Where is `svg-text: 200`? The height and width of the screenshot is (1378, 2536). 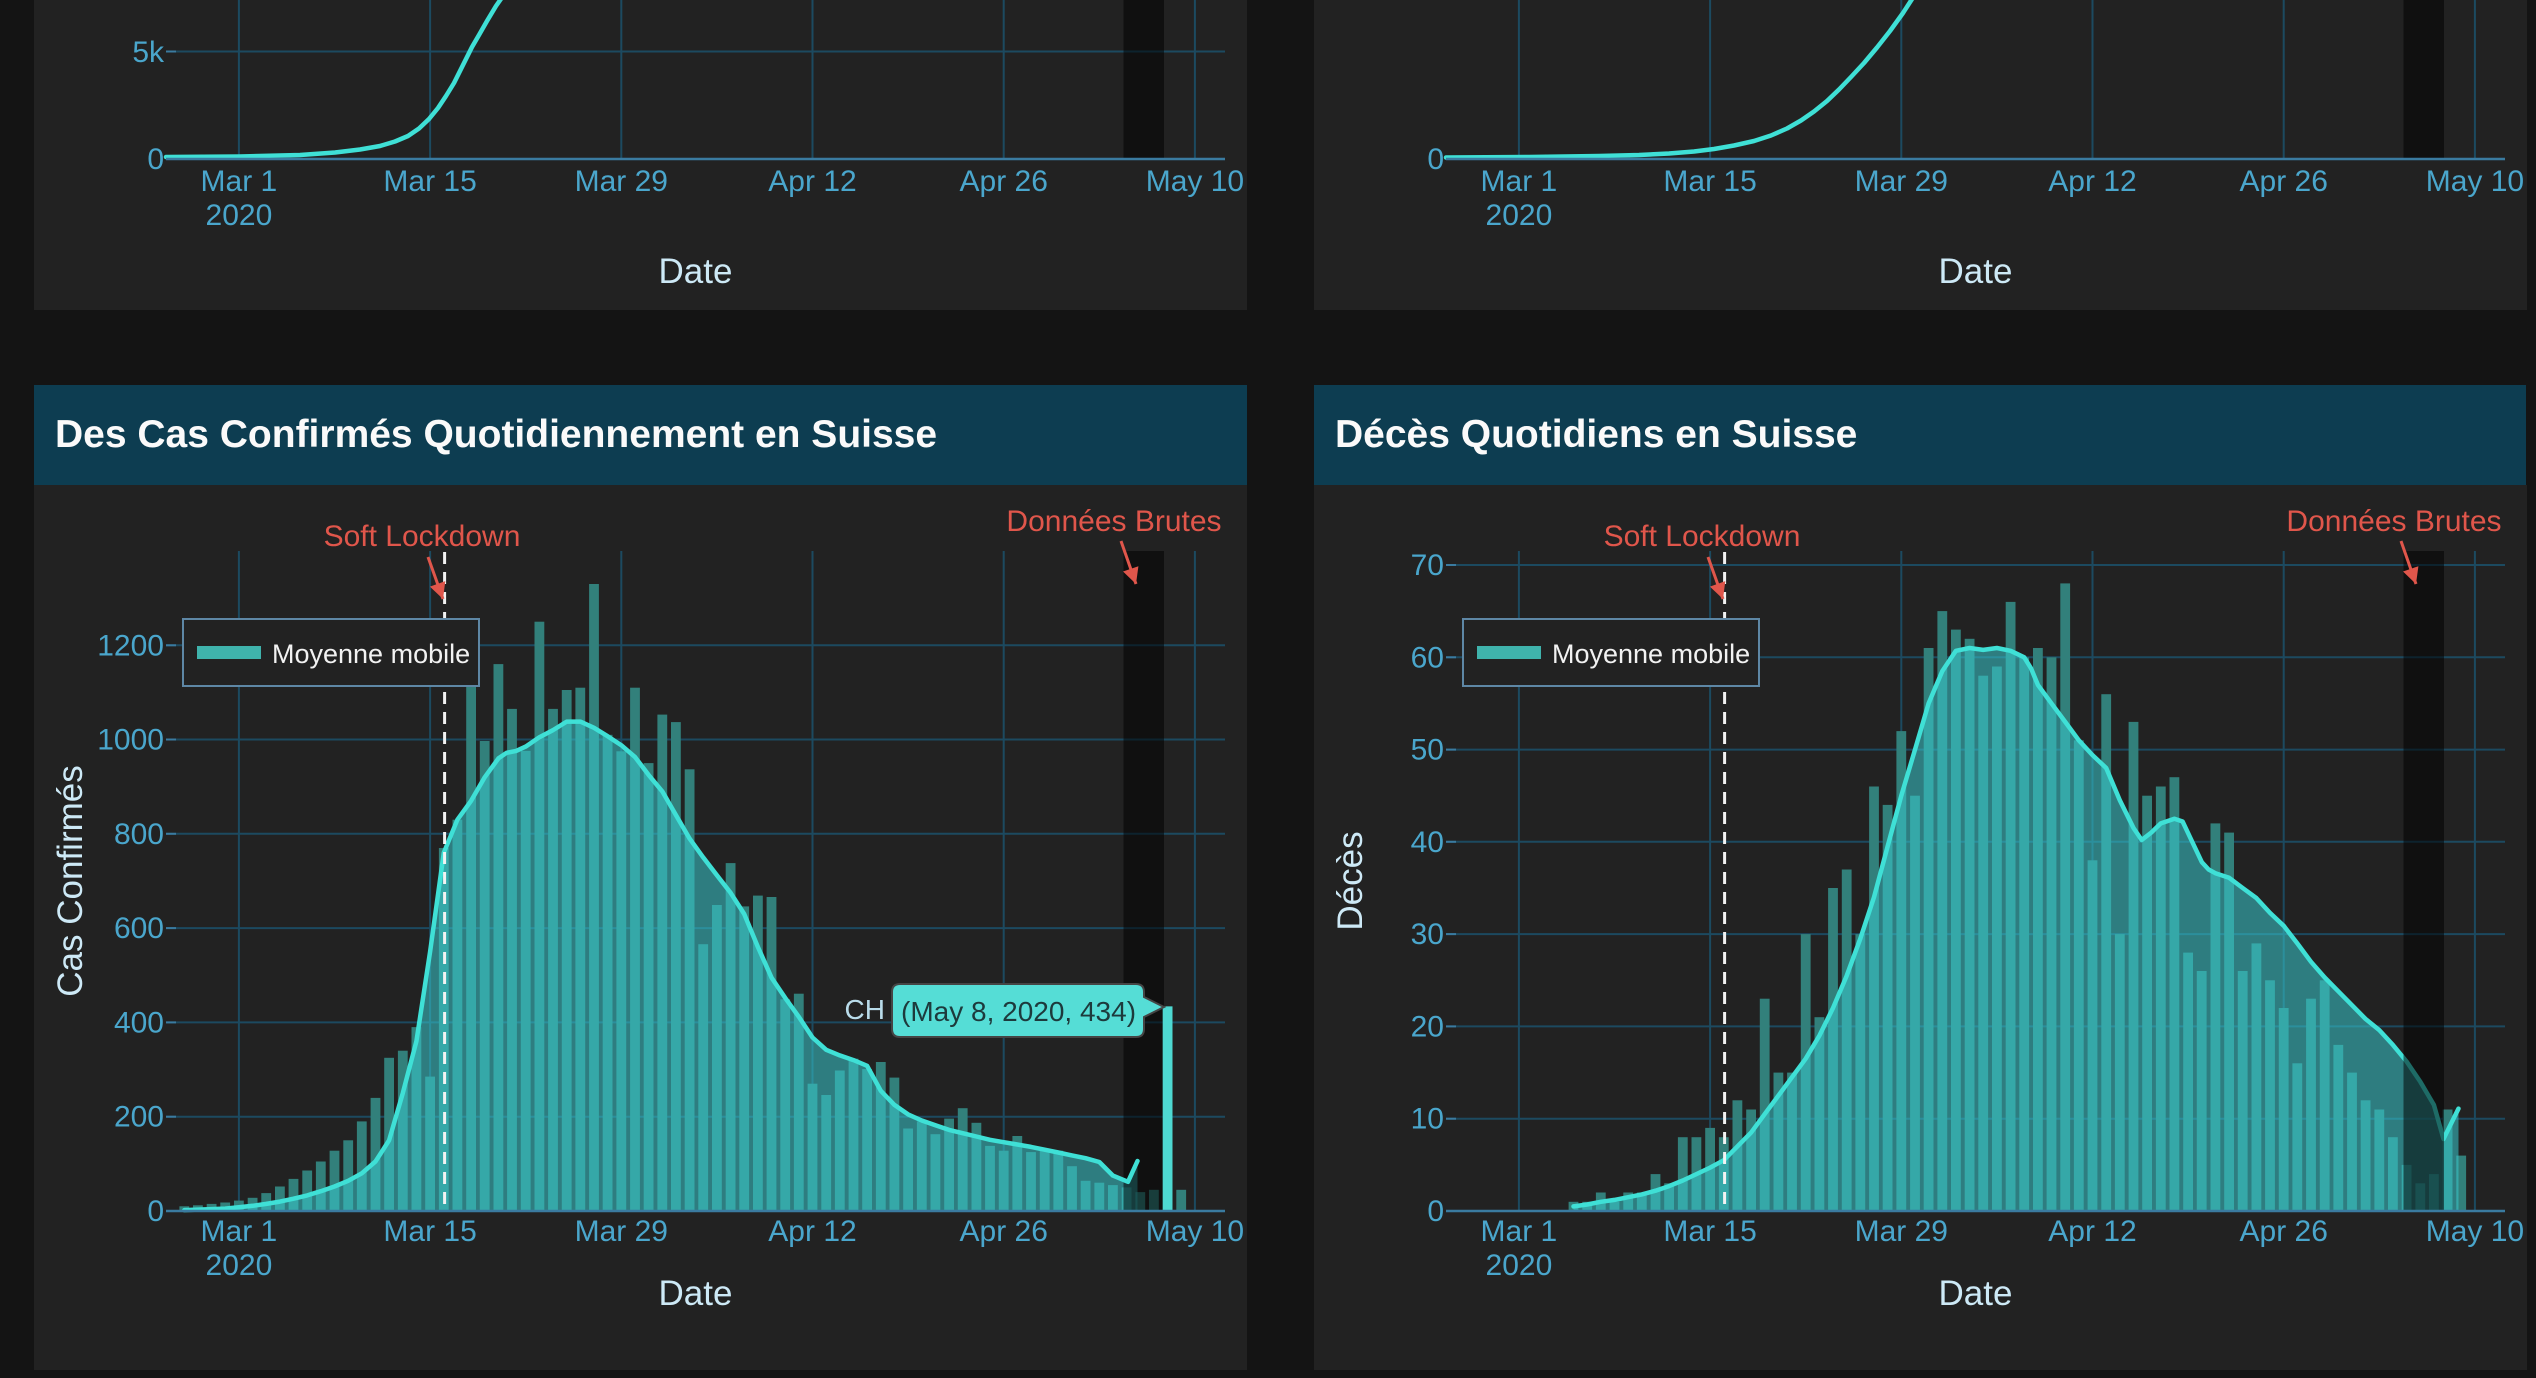 svg-text: 200 is located at coordinates (139, 1117).